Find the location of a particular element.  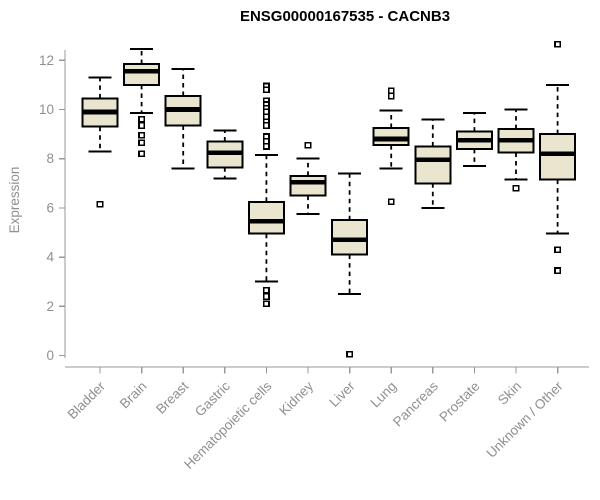

box-lung is located at coordinates (391, 146).